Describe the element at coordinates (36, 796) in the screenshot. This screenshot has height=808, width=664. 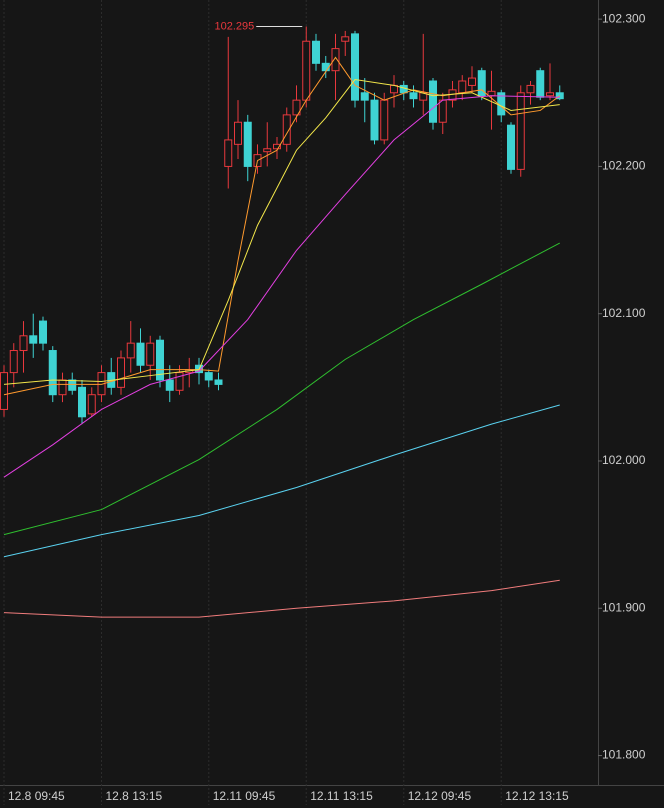
I see `x-tick-label: 12.8 09:45` at that location.